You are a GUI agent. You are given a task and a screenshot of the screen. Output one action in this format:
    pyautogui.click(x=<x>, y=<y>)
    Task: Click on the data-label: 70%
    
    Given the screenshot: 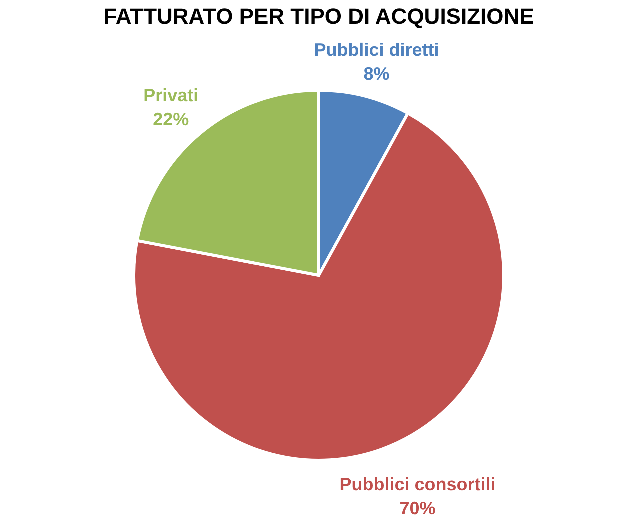 What is the action you would take?
    pyautogui.click(x=418, y=508)
    